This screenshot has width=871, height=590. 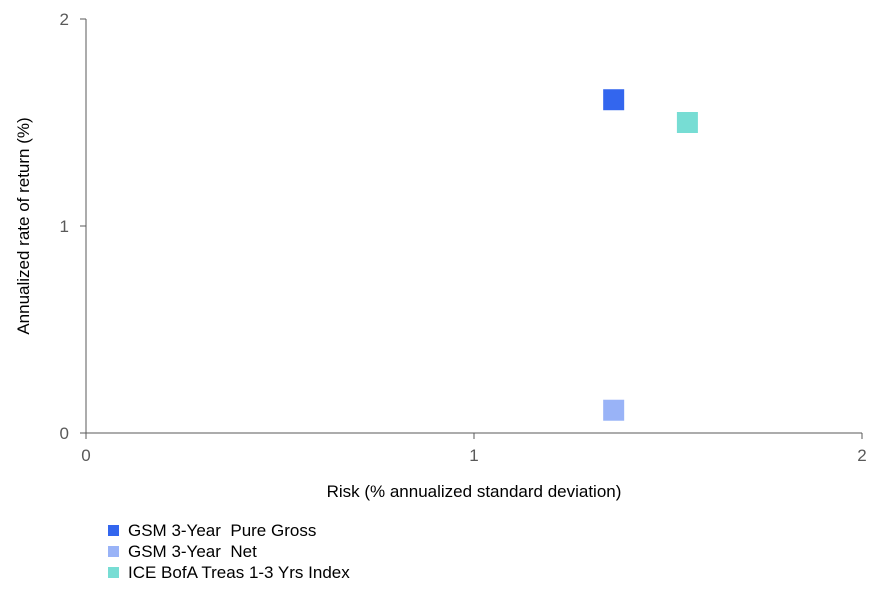 What do you see at coordinates (222, 530) in the screenshot?
I see `legend-label: GSM 3-Year Pure Gross` at bounding box center [222, 530].